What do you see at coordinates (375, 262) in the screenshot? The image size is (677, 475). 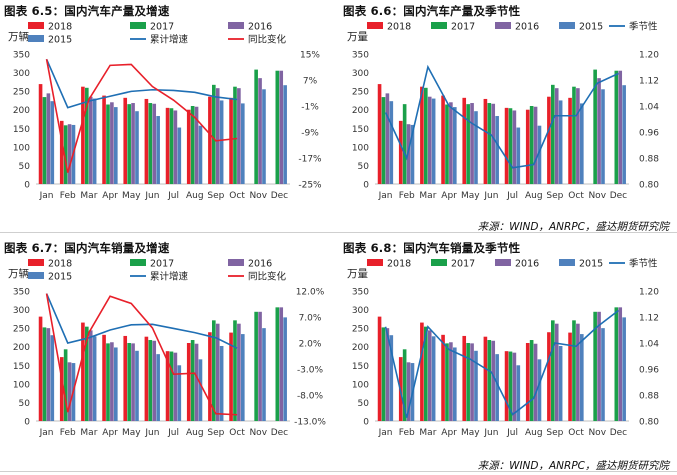 I see `legend-swatch-2018` at bounding box center [375, 262].